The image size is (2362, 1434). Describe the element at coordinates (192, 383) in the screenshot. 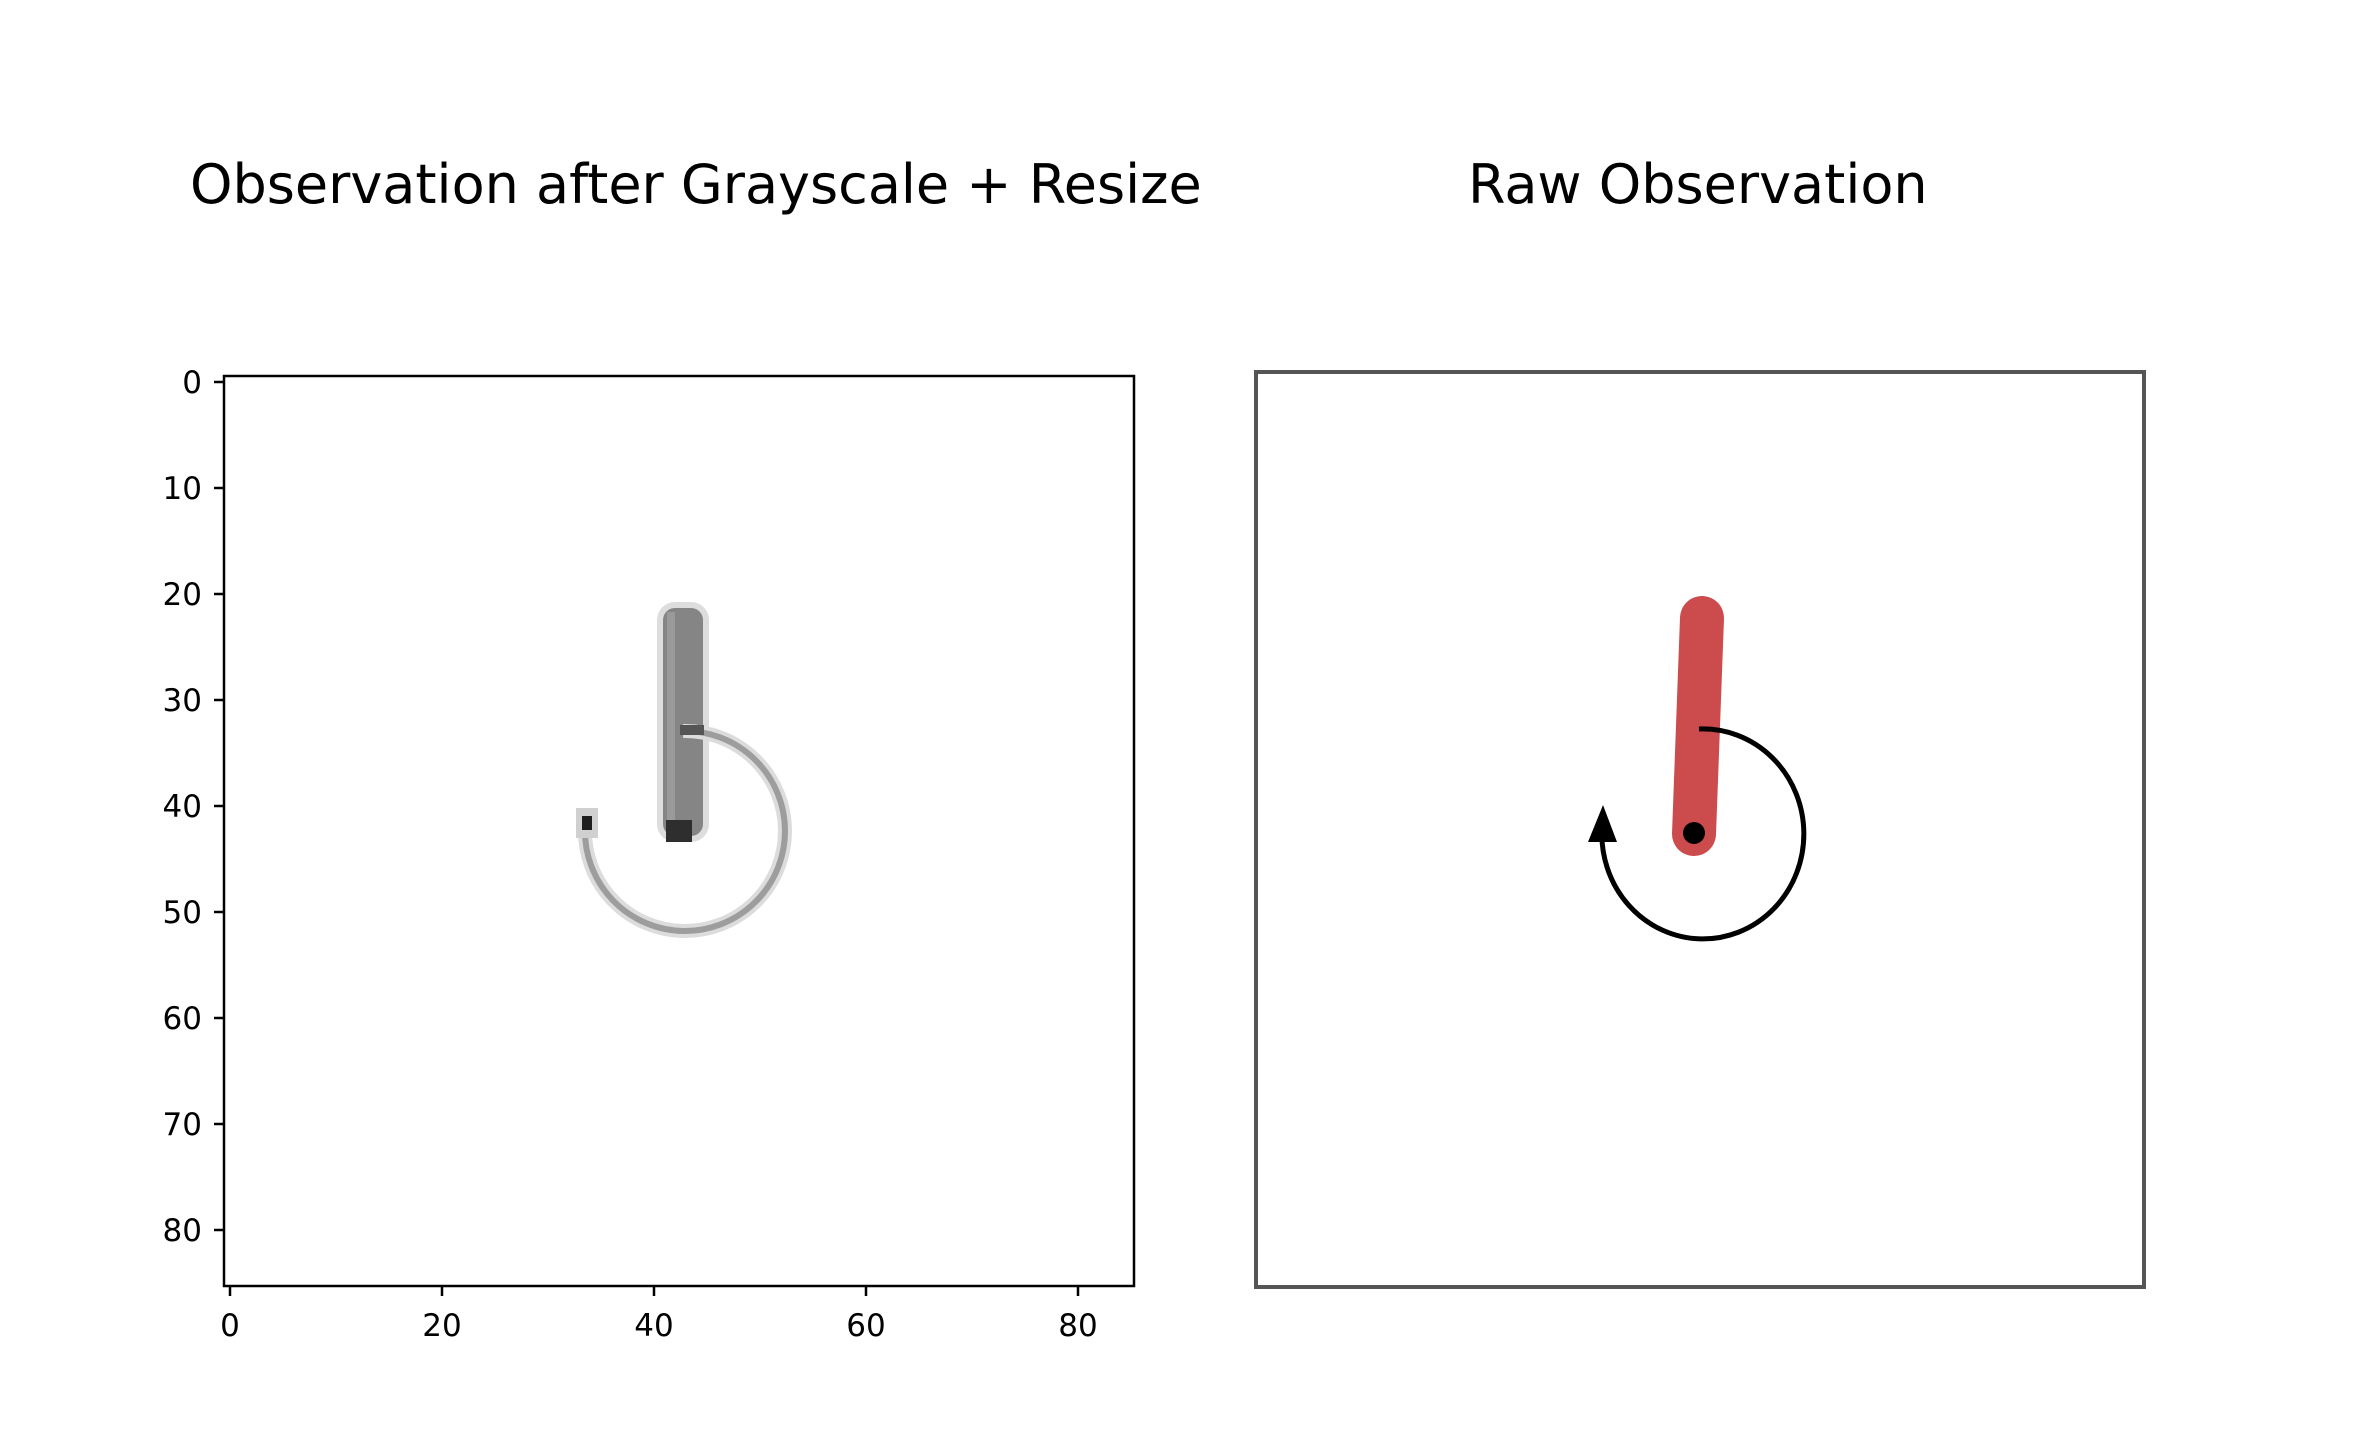

I see `y-tick-label: 0` at that location.